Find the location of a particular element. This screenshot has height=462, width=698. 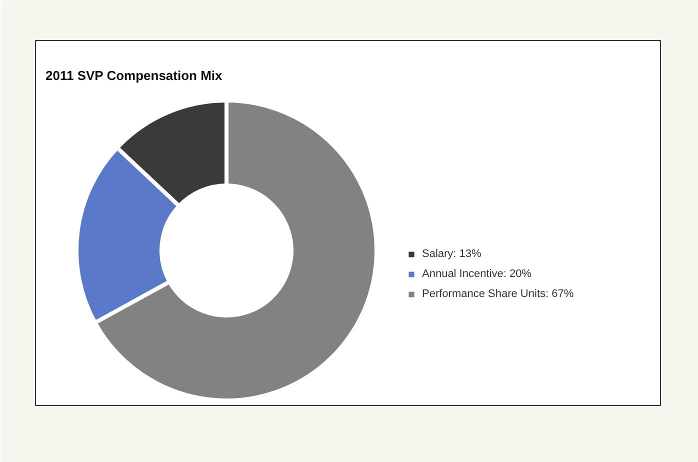

legend-label: Performance Share Units: 67% is located at coordinates (498, 294).